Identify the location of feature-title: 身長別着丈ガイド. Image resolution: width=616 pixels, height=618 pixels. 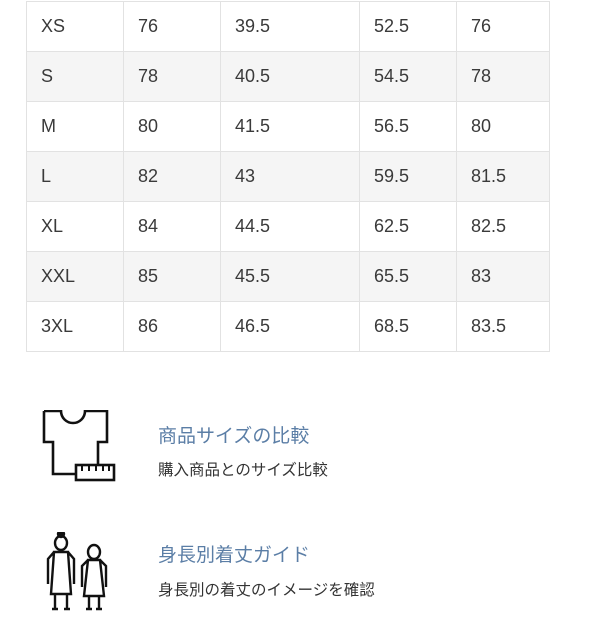
(234, 555).